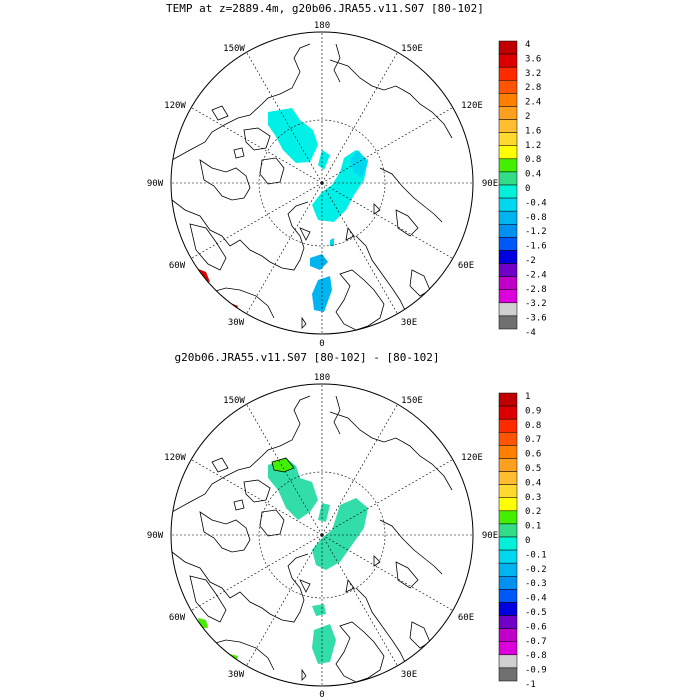 Image resolution: width=700 pixels, height=700 pixels. Describe the element at coordinates (536, 627) in the screenshot. I see `colorbar-label: -0.6` at that location.